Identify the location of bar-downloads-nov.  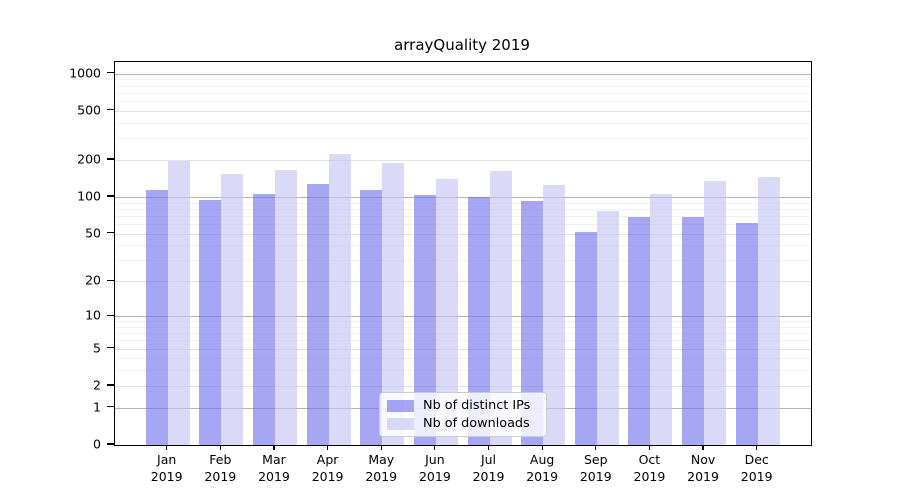
(715, 312).